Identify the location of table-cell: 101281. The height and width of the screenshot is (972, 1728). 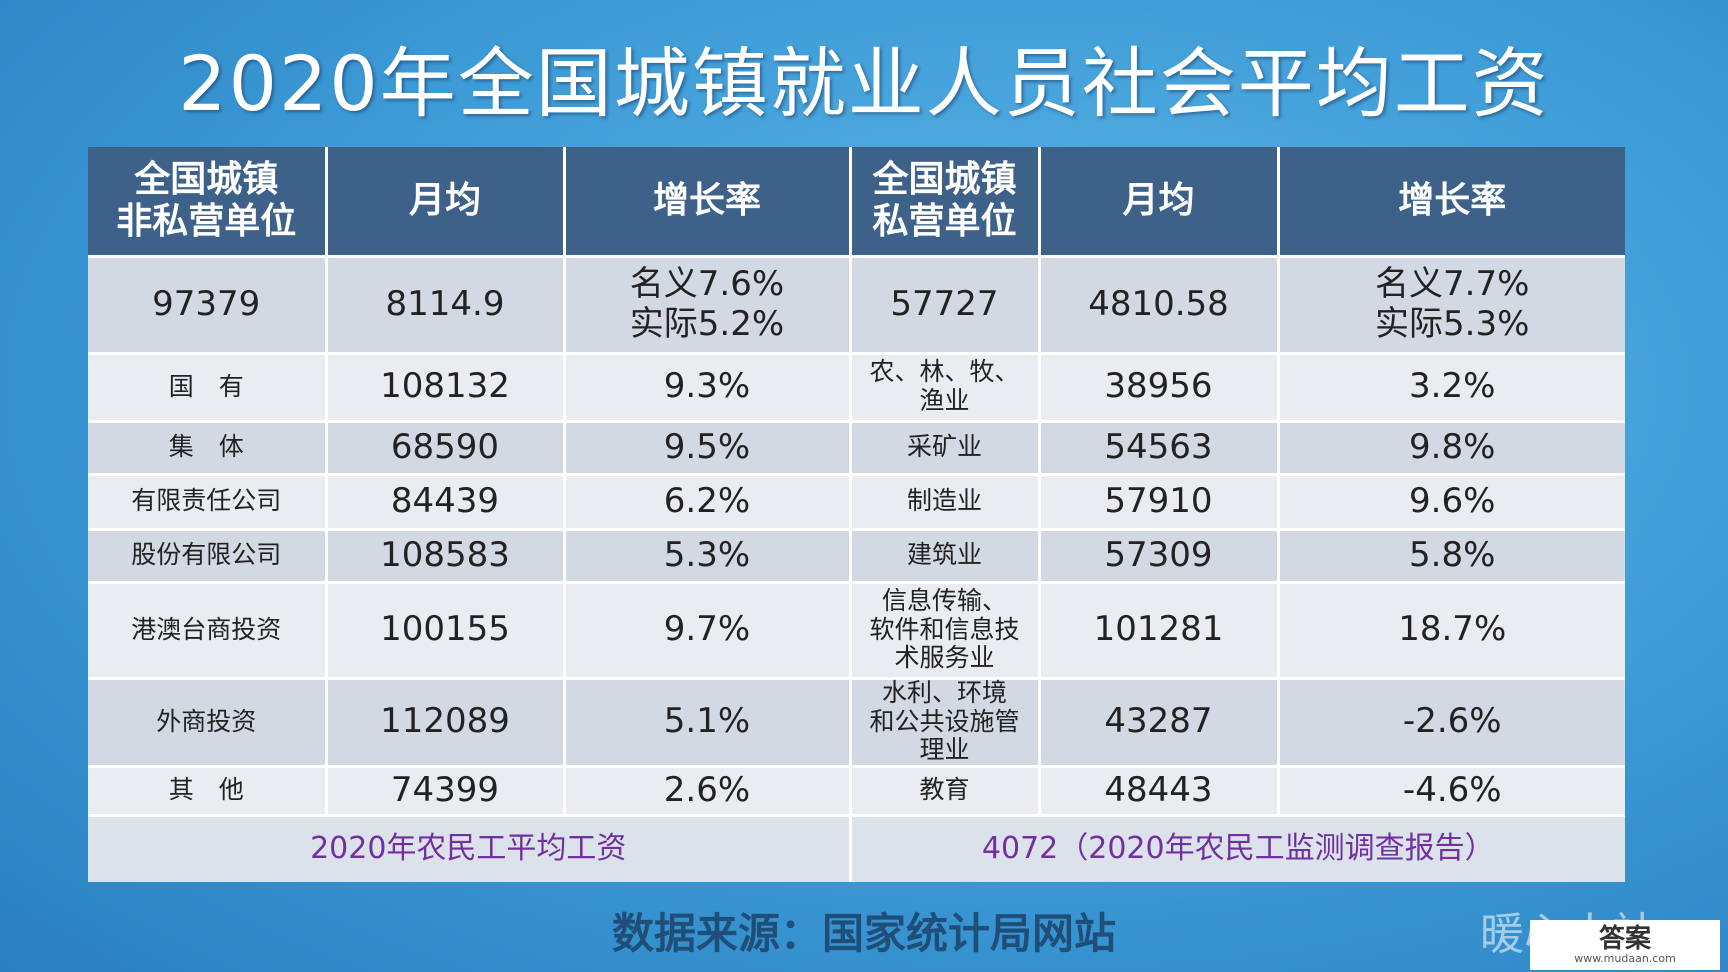
(1158, 630).